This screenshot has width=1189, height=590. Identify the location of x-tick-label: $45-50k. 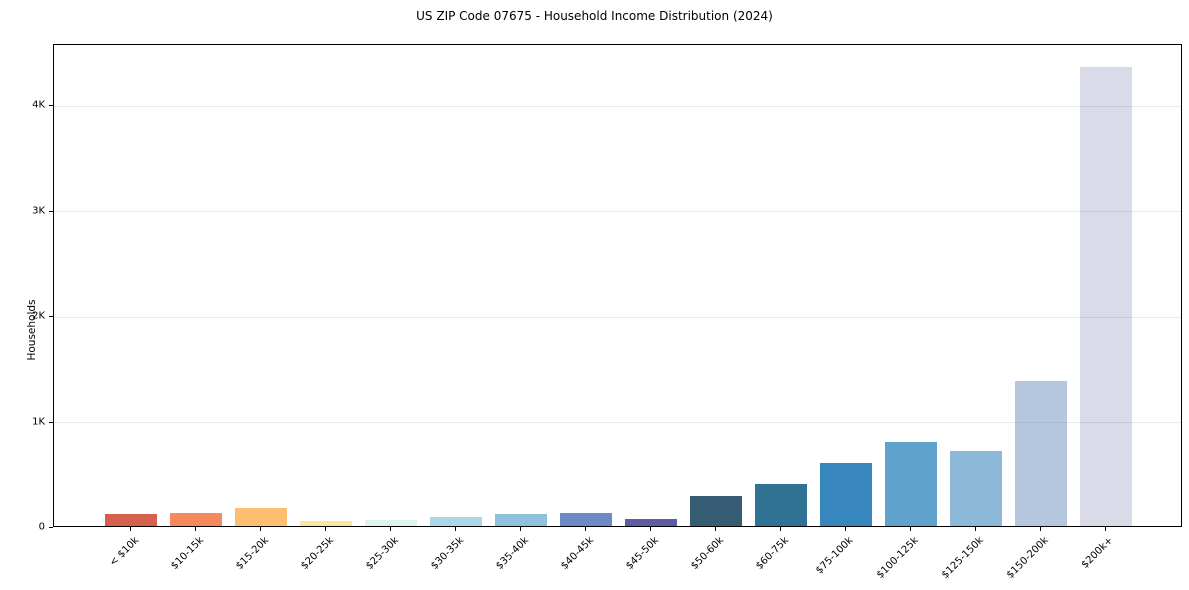
(642, 553).